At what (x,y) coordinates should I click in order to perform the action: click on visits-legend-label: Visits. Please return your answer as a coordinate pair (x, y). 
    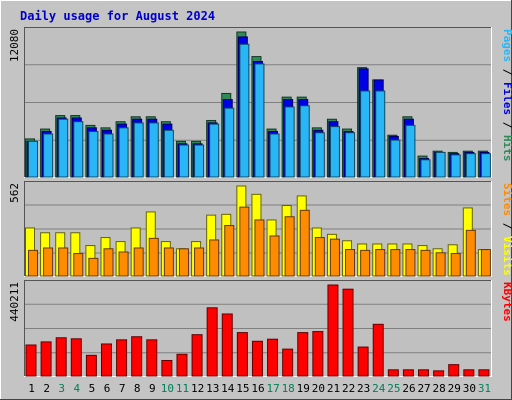
    Looking at the image, I should click on (506, 256).